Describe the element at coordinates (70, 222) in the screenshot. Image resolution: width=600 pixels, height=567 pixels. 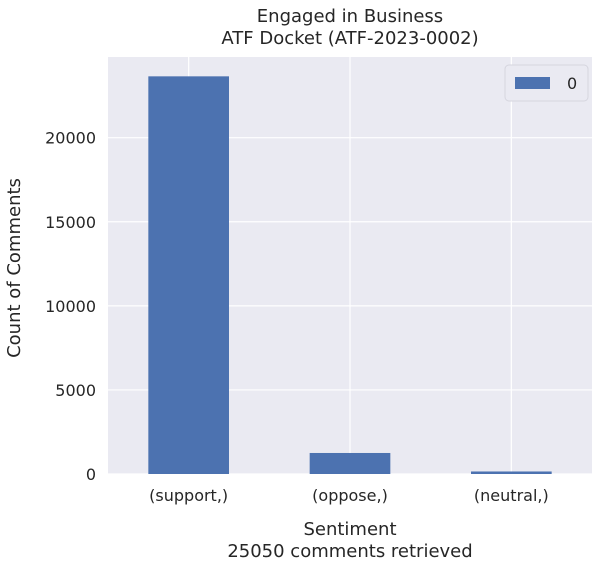
I see `y-tick-label: 15000` at that location.